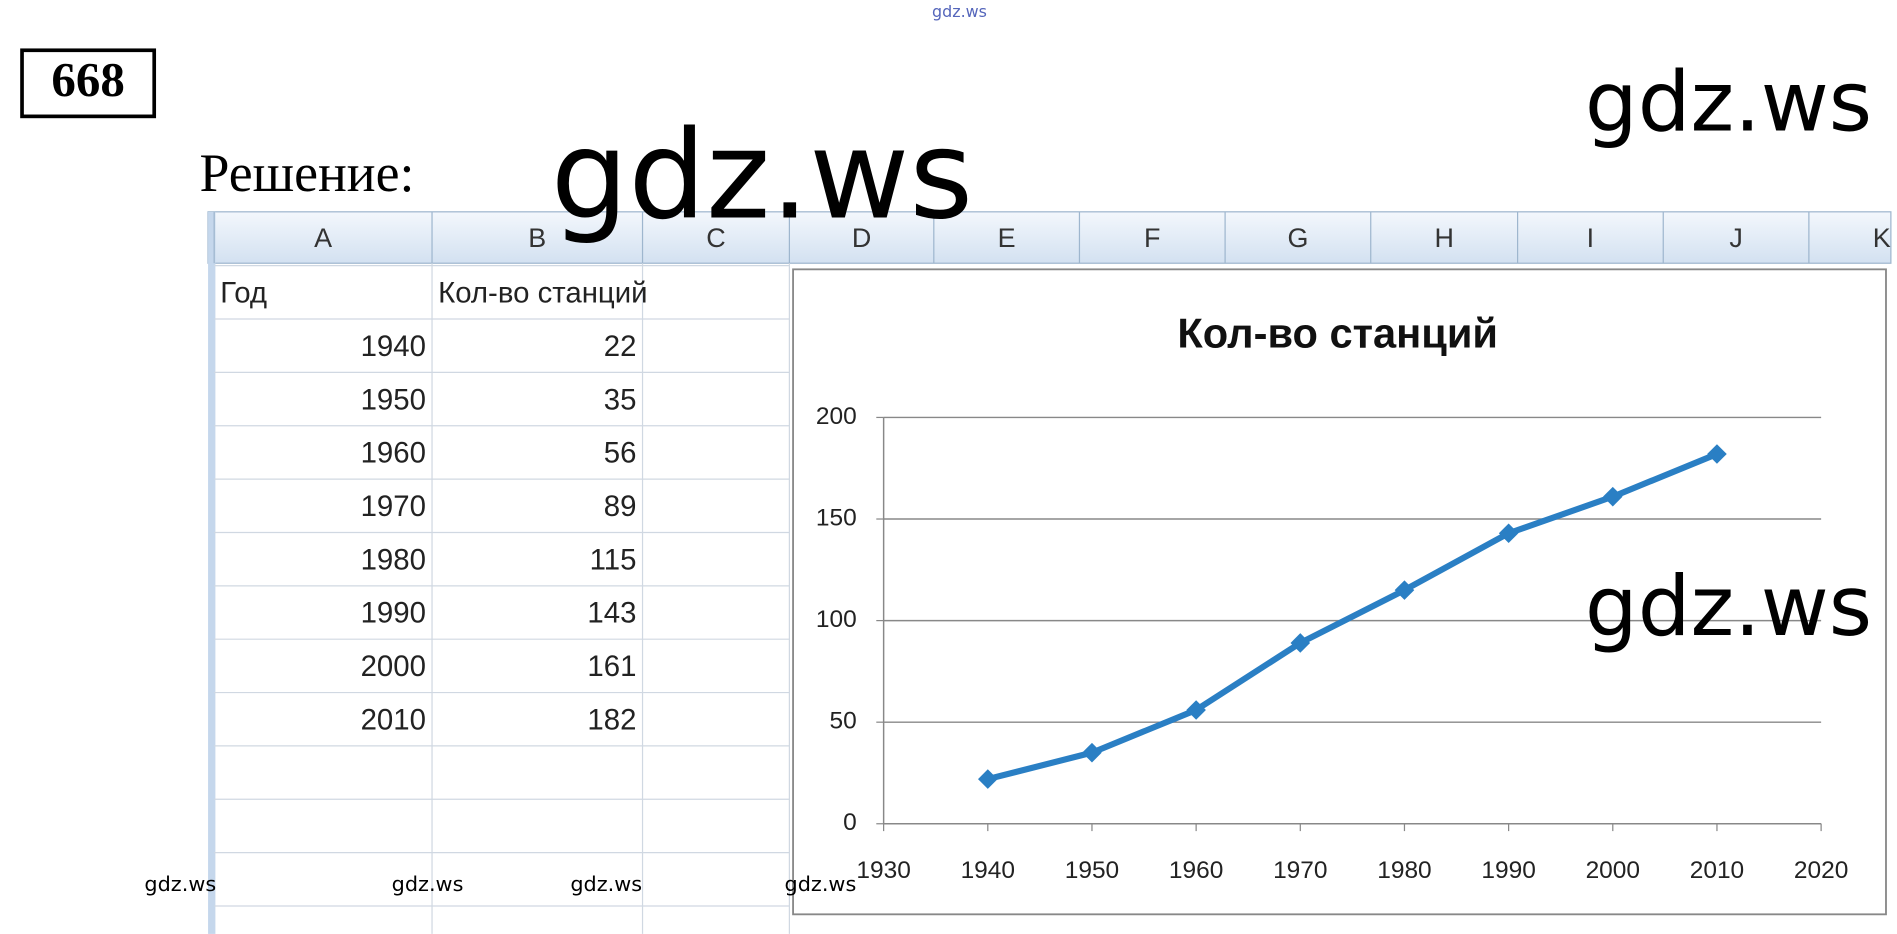 This screenshot has width=1897, height=934. Describe the element at coordinates (1092, 870) in the screenshot. I see `x-tick-label: 1950` at that location.